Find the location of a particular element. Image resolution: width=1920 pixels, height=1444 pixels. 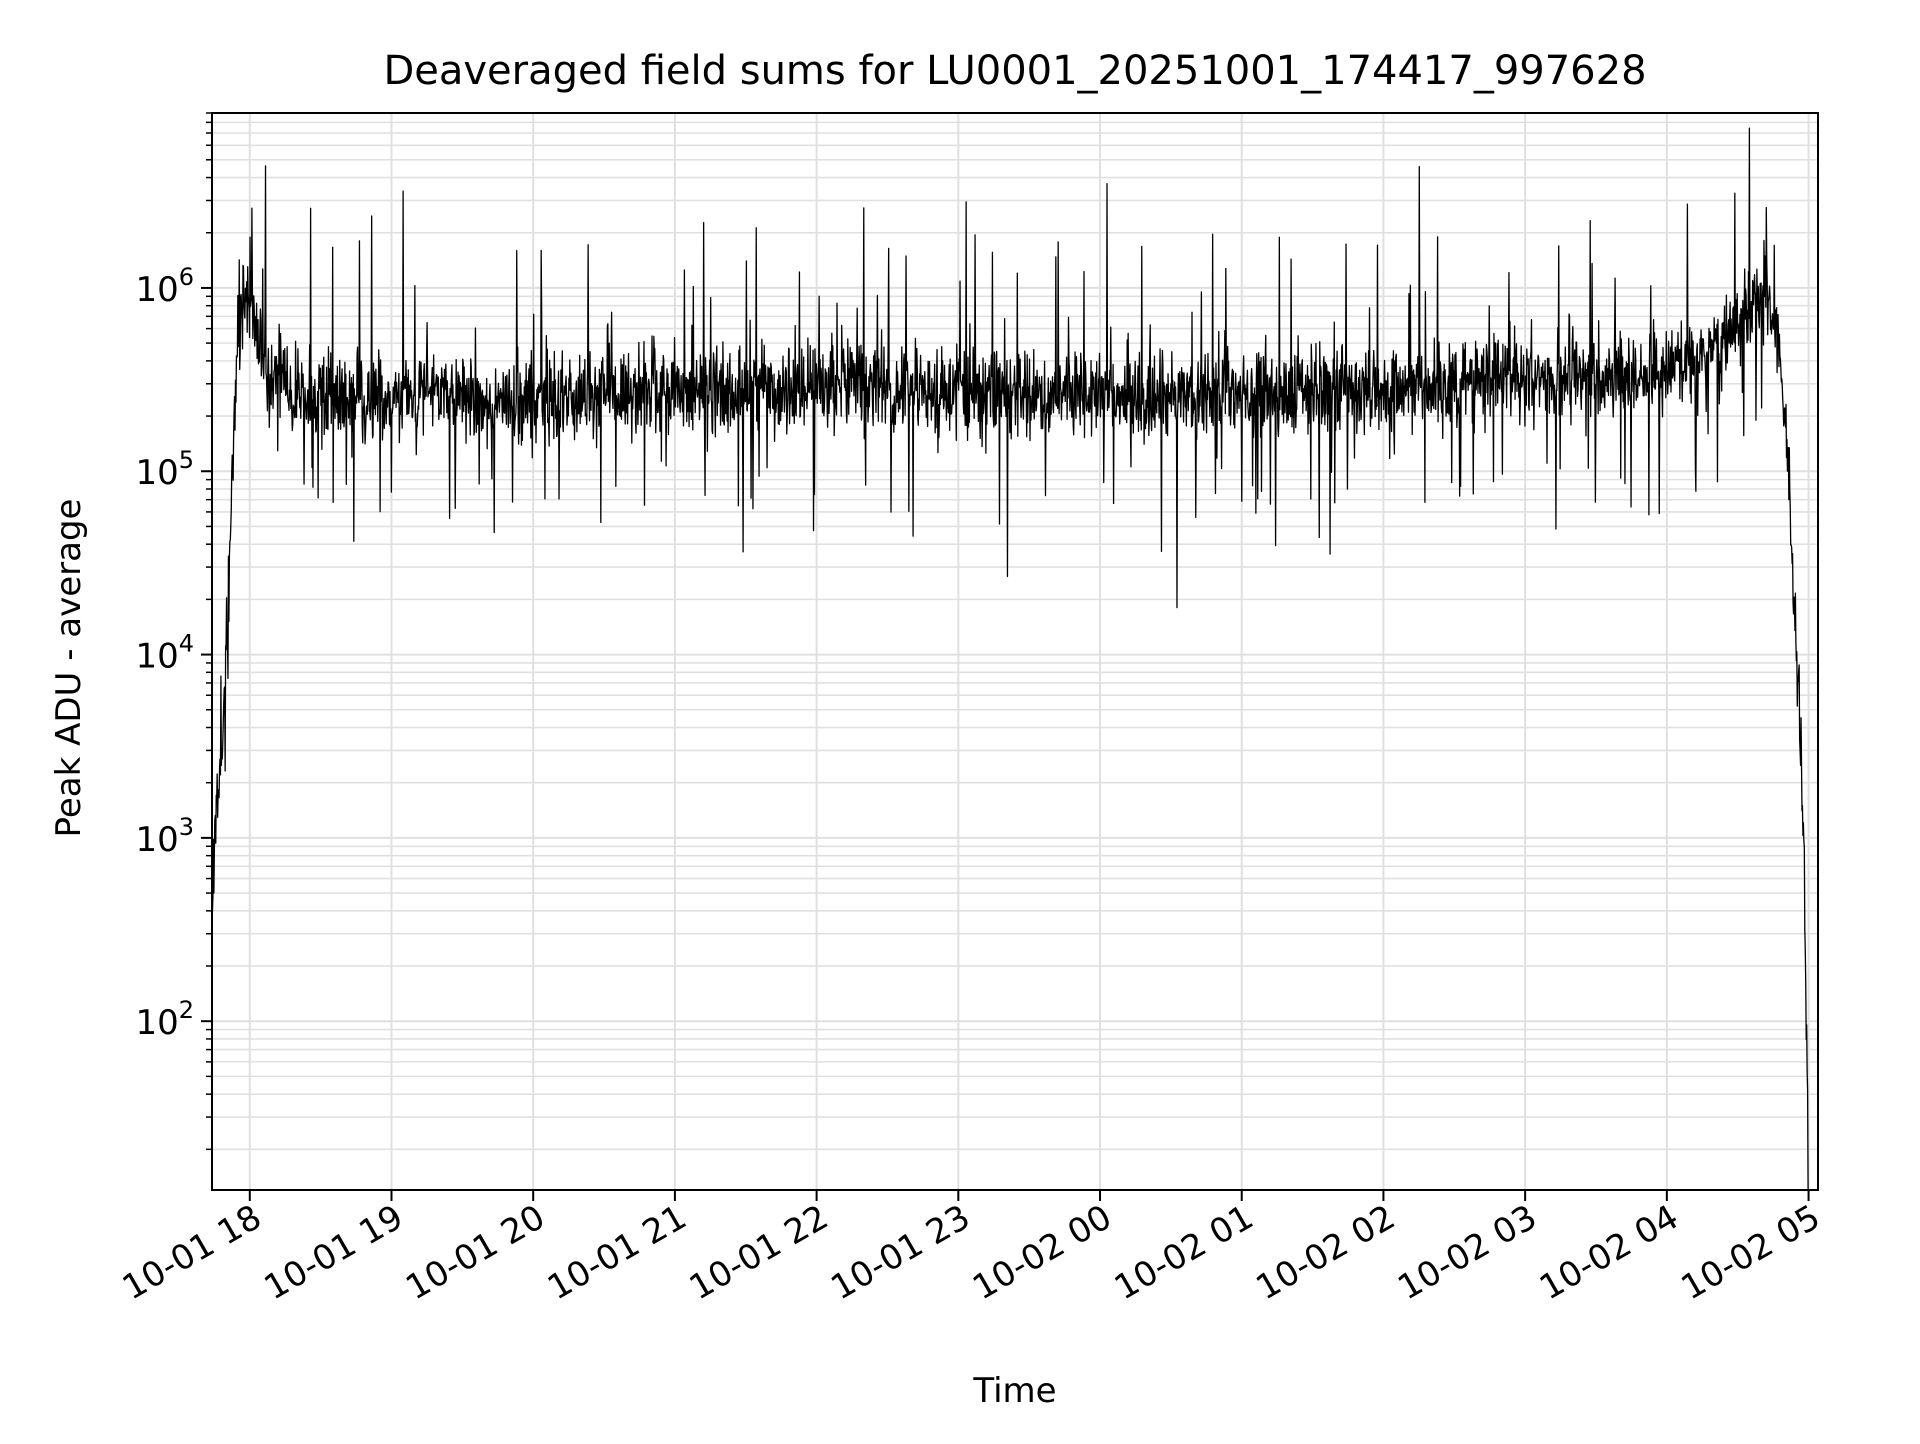

x-axis-label: Time is located at coordinates (1014, 1391).